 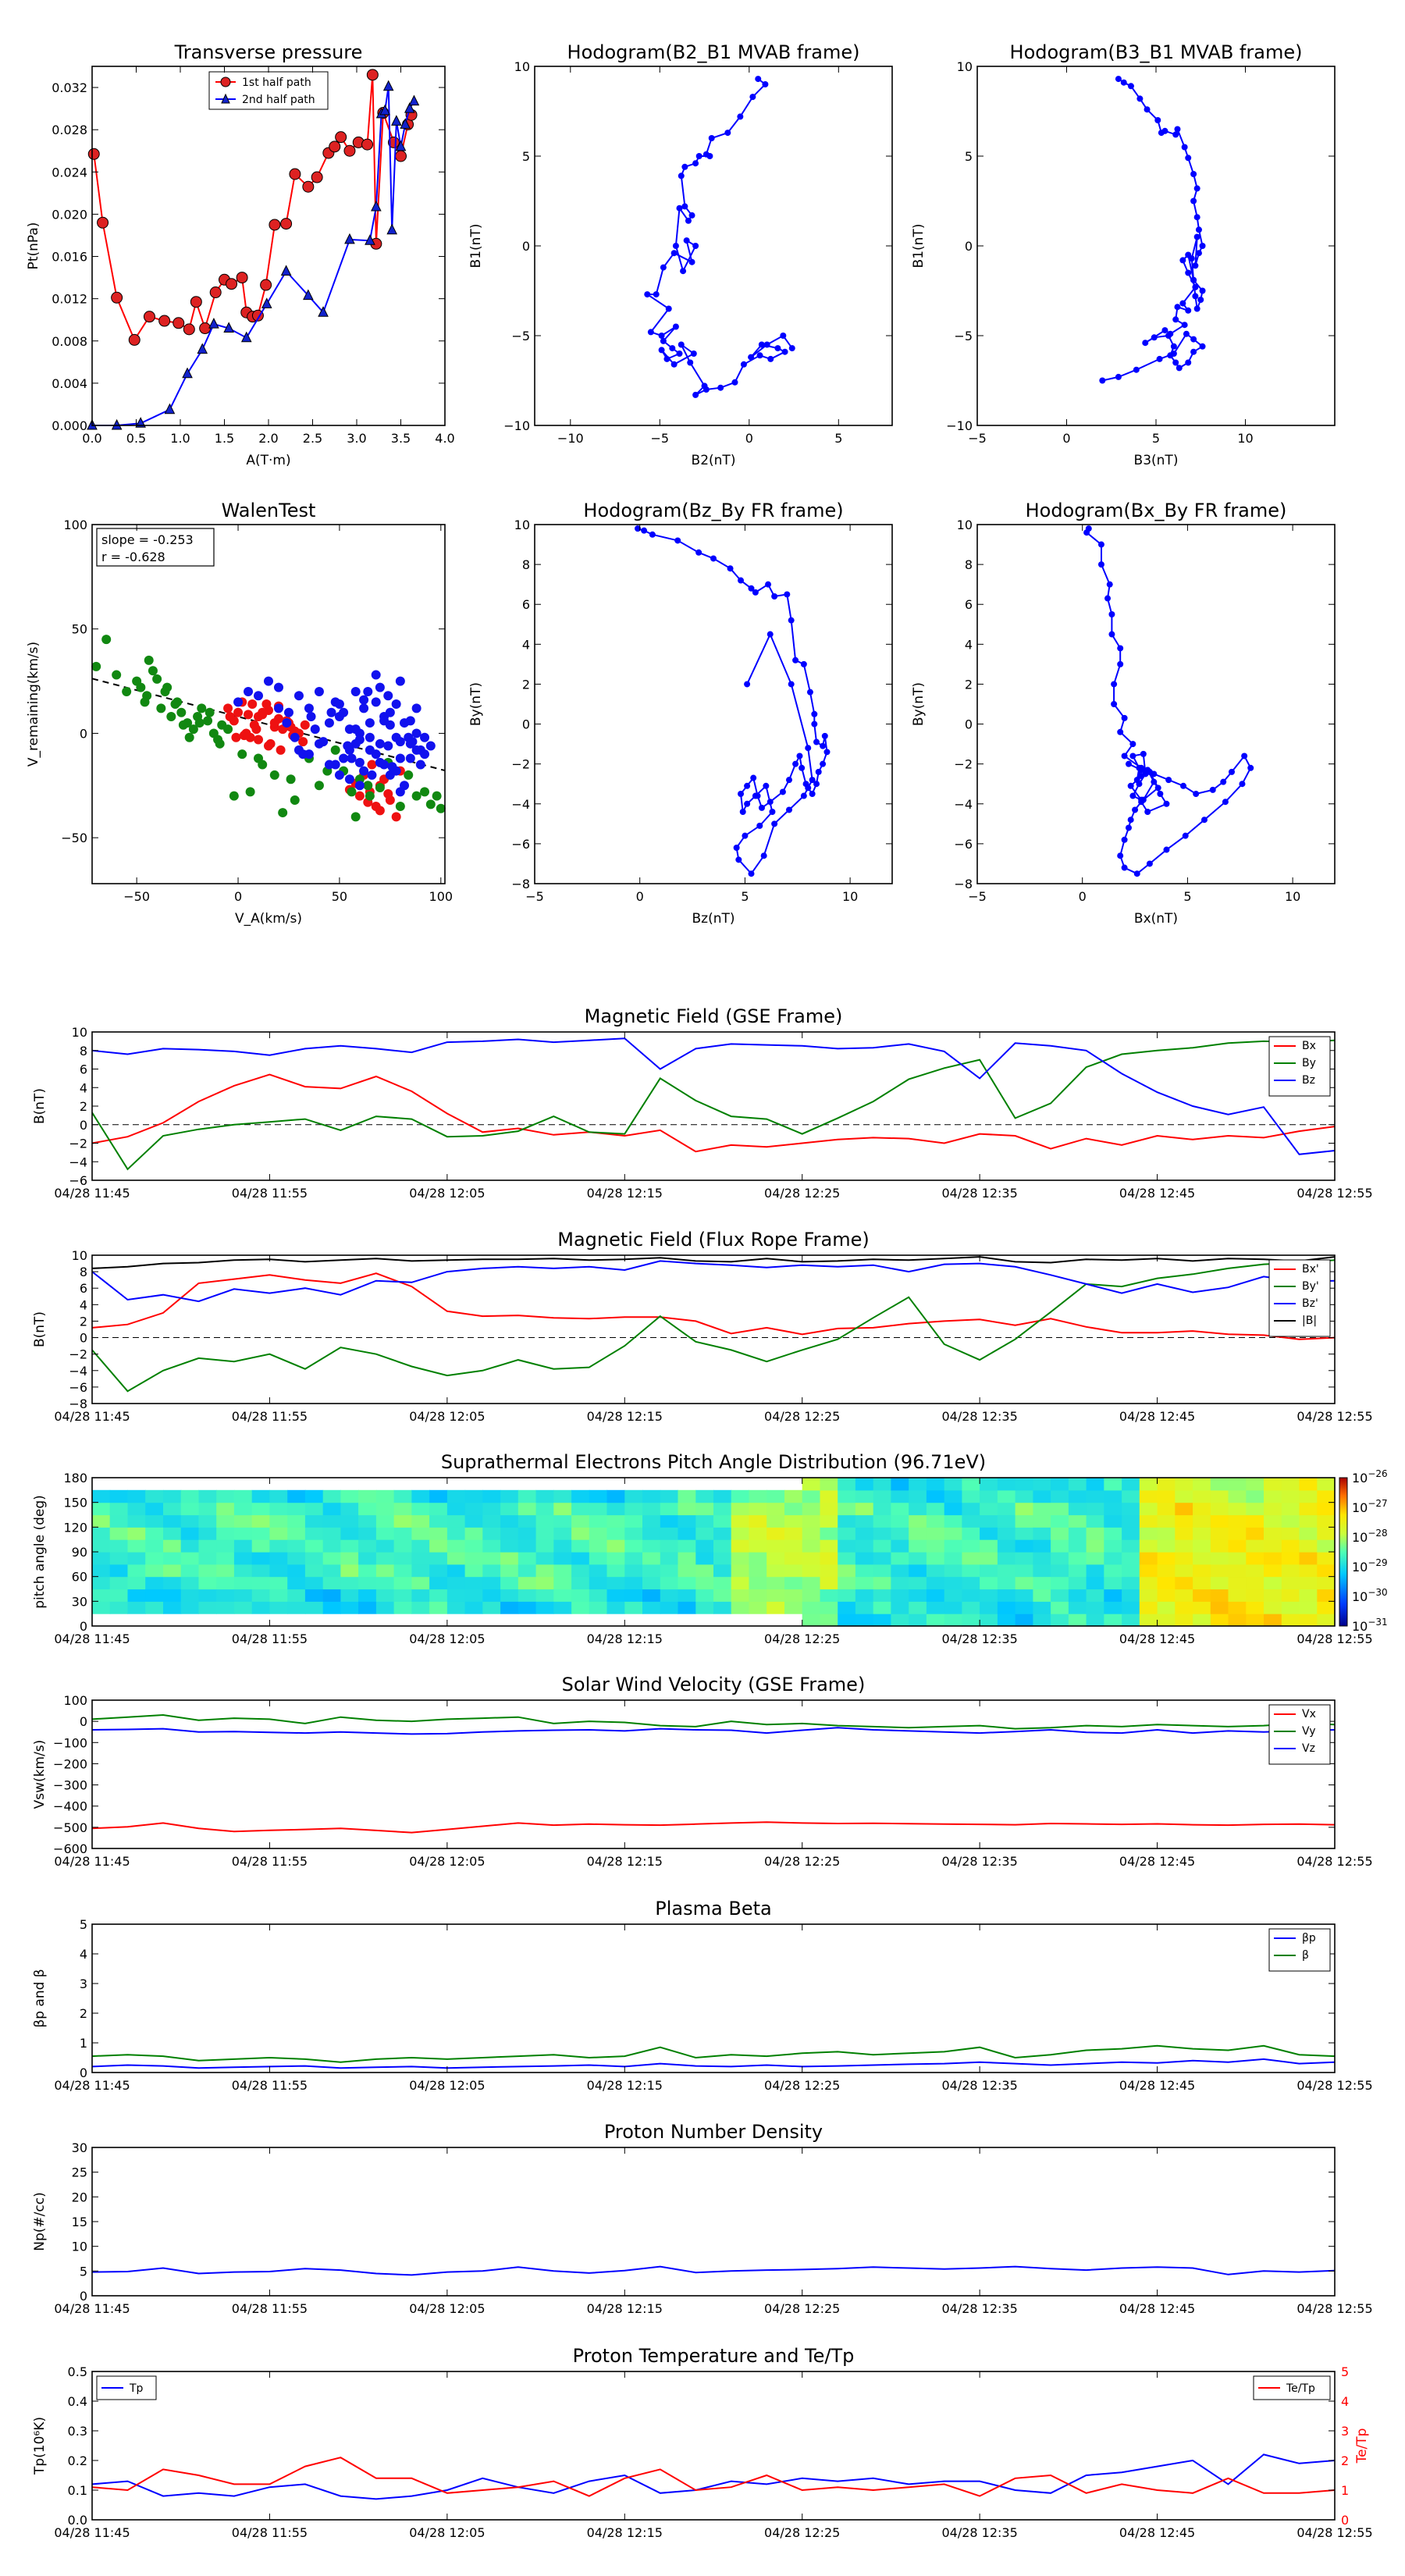 I want to click on y-tick-label: 0.028, so click(x=69, y=130).